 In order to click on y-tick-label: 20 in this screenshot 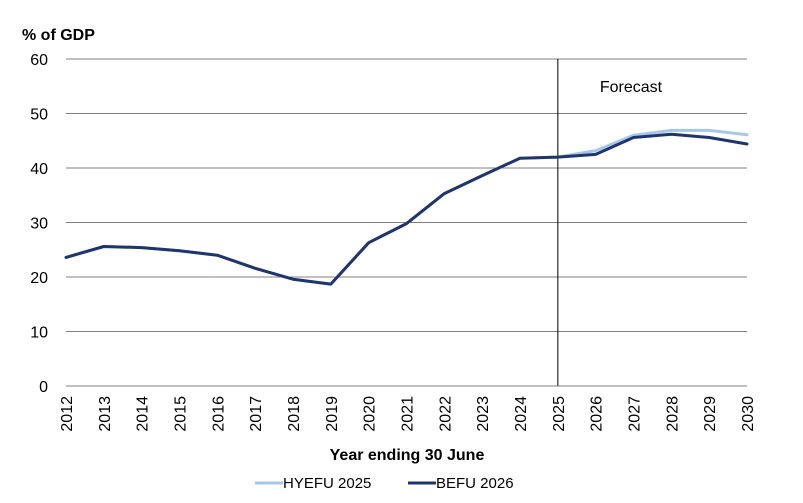, I will do `click(39, 278)`.